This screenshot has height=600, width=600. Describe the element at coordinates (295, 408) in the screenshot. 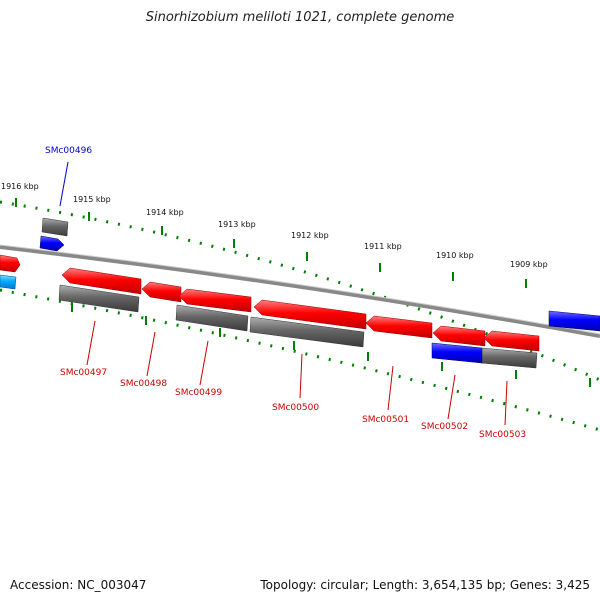

I see `gene-label-SMc00500: SMc00500` at that location.